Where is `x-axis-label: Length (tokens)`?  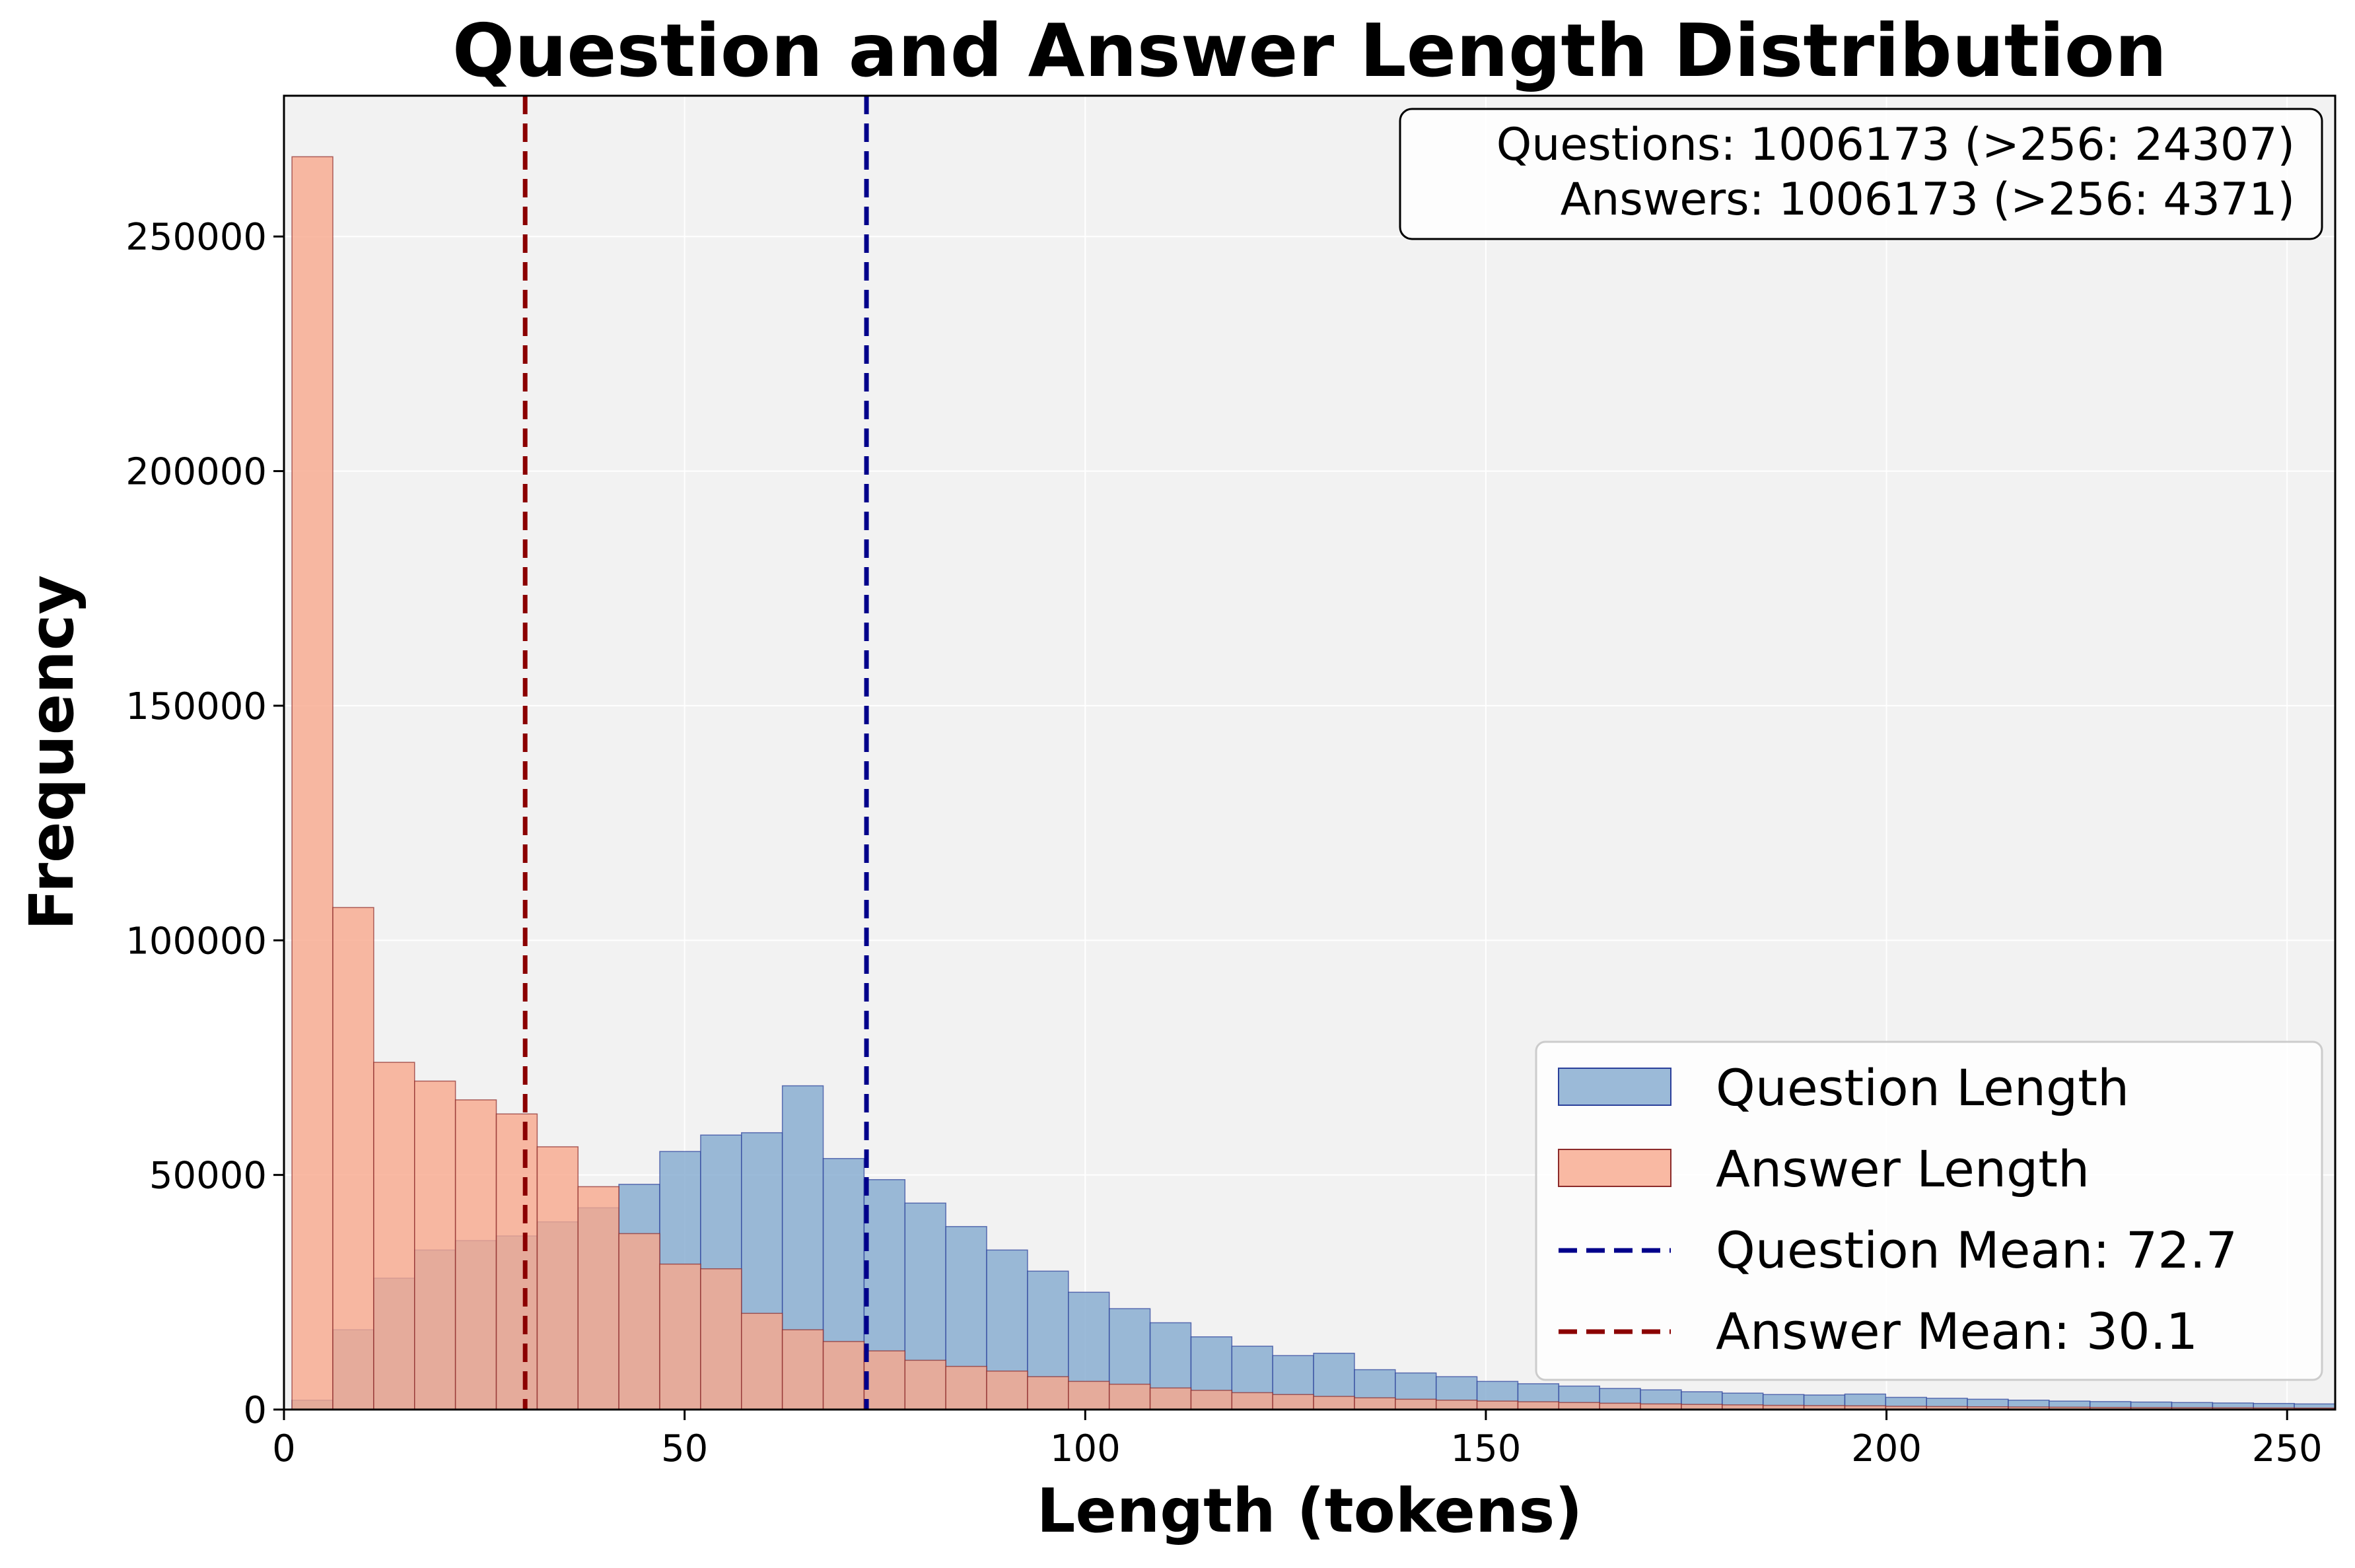 x-axis-label: Length (tokens) is located at coordinates (1310, 1511).